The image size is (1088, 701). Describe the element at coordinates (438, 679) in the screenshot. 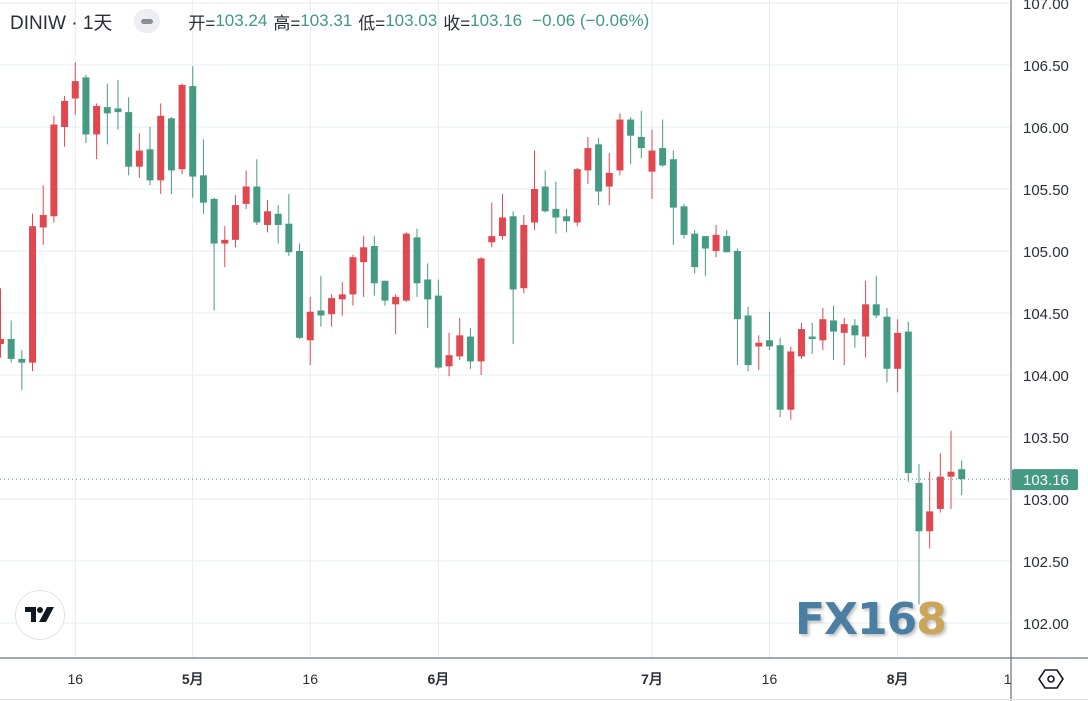

I see `time-tick-label: 6月` at that location.